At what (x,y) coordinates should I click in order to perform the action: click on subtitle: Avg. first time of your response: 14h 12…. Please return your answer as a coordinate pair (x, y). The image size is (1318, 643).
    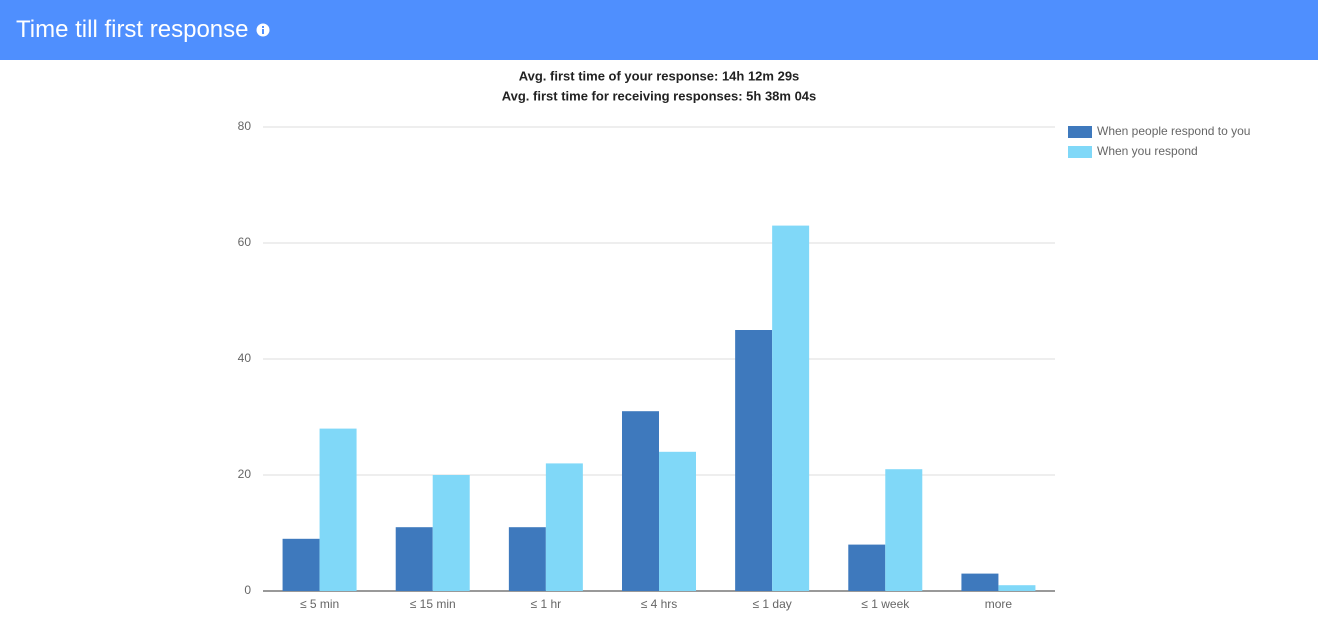
    Looking at the image, I should click on (659, 75).